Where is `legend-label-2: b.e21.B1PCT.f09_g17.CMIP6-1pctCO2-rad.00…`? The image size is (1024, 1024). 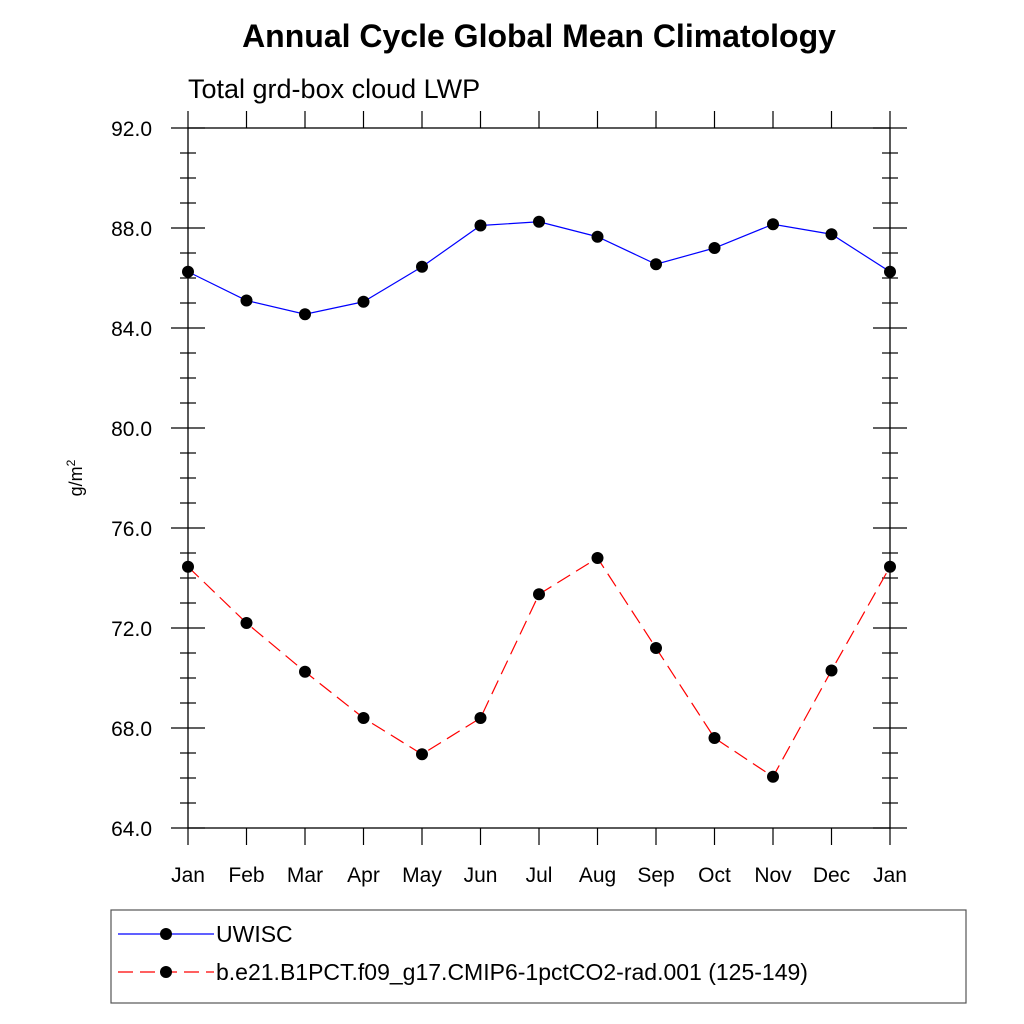 legend-label-2: b.e21.B1PCT.f09_g17.CMIP6-1pctCO2-rad.00… is located at coordinates (512, 972).